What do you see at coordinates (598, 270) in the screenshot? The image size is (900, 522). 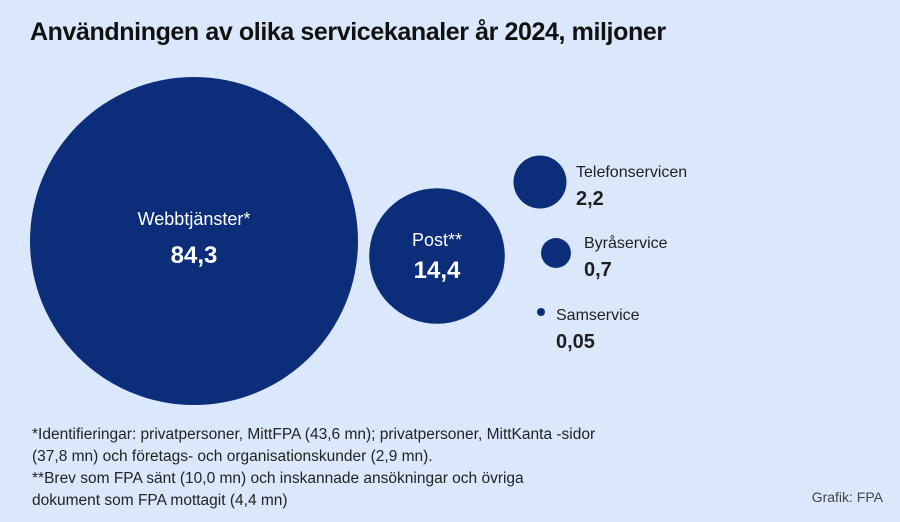 I see `bubble-value-byraservice: 0,7` at bounding box center [598, 270].